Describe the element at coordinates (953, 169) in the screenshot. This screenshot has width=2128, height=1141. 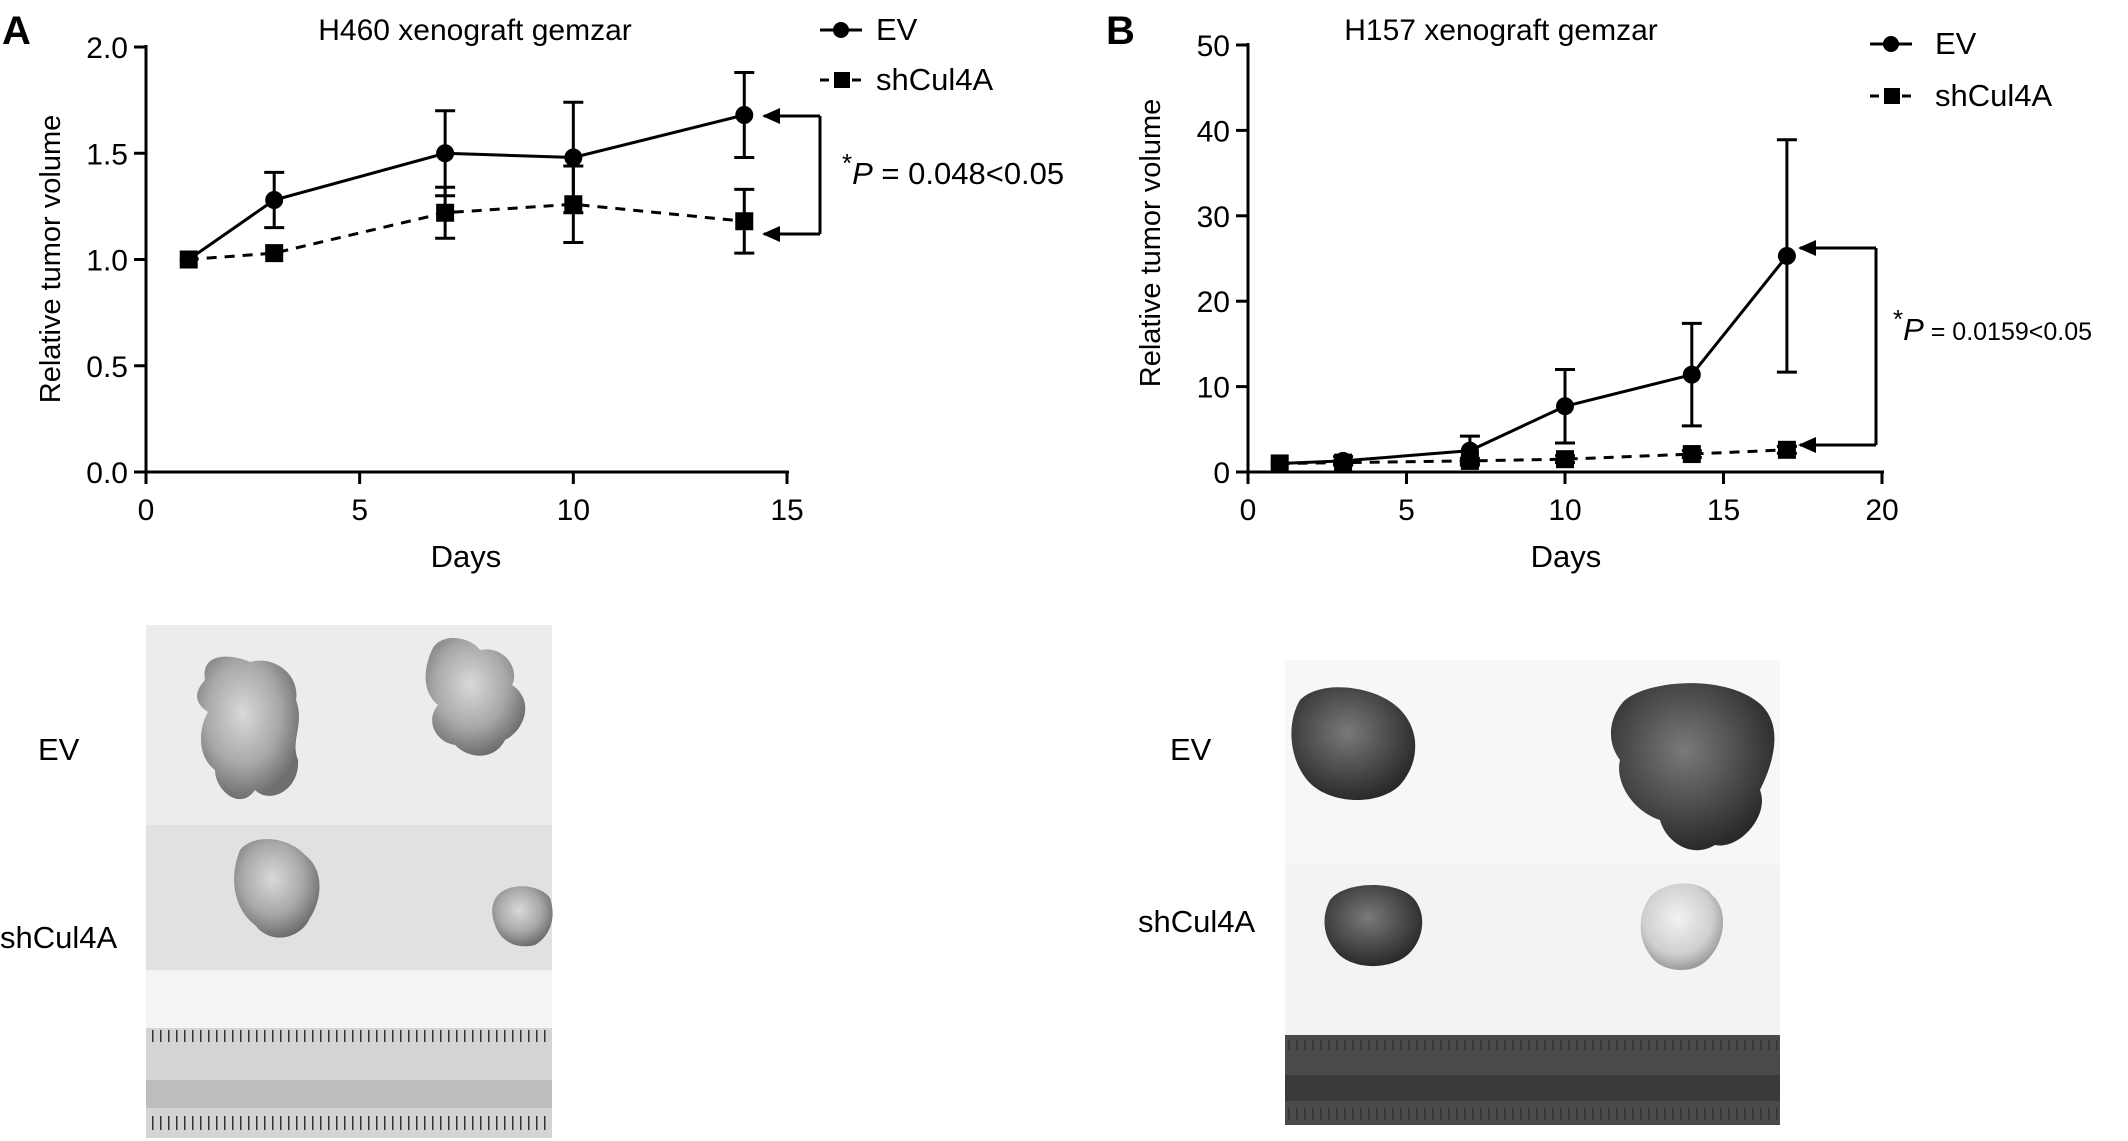
I see `chart-a-p-value: *P = 0.048<0.05` at that location.